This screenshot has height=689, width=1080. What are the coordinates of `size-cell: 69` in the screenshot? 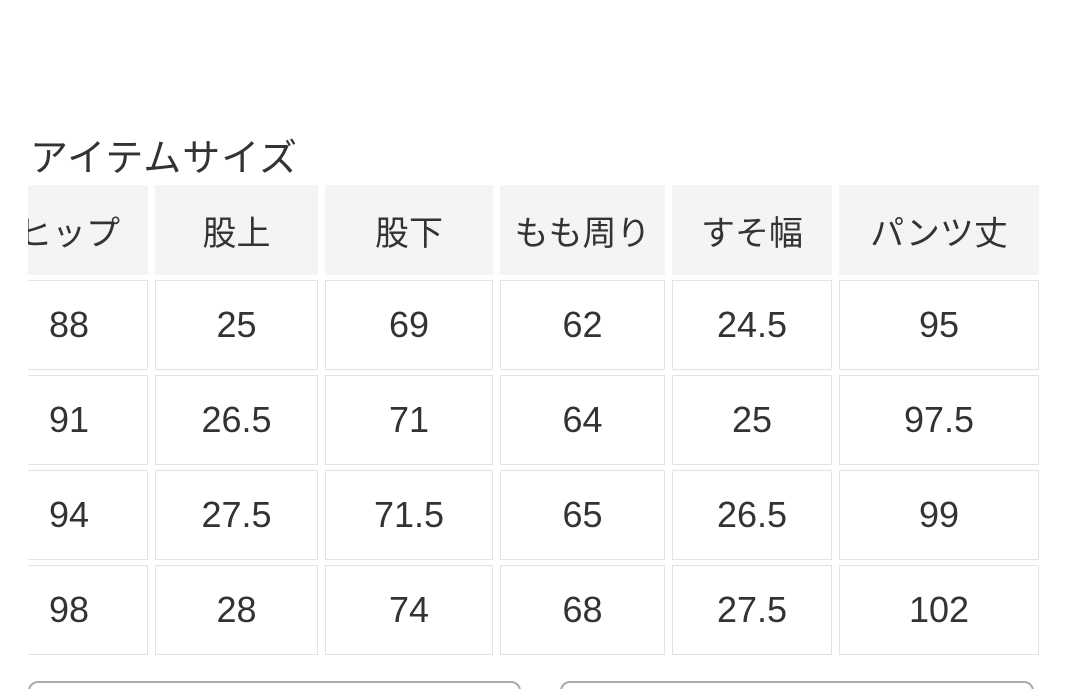 It's located at (409, 325).